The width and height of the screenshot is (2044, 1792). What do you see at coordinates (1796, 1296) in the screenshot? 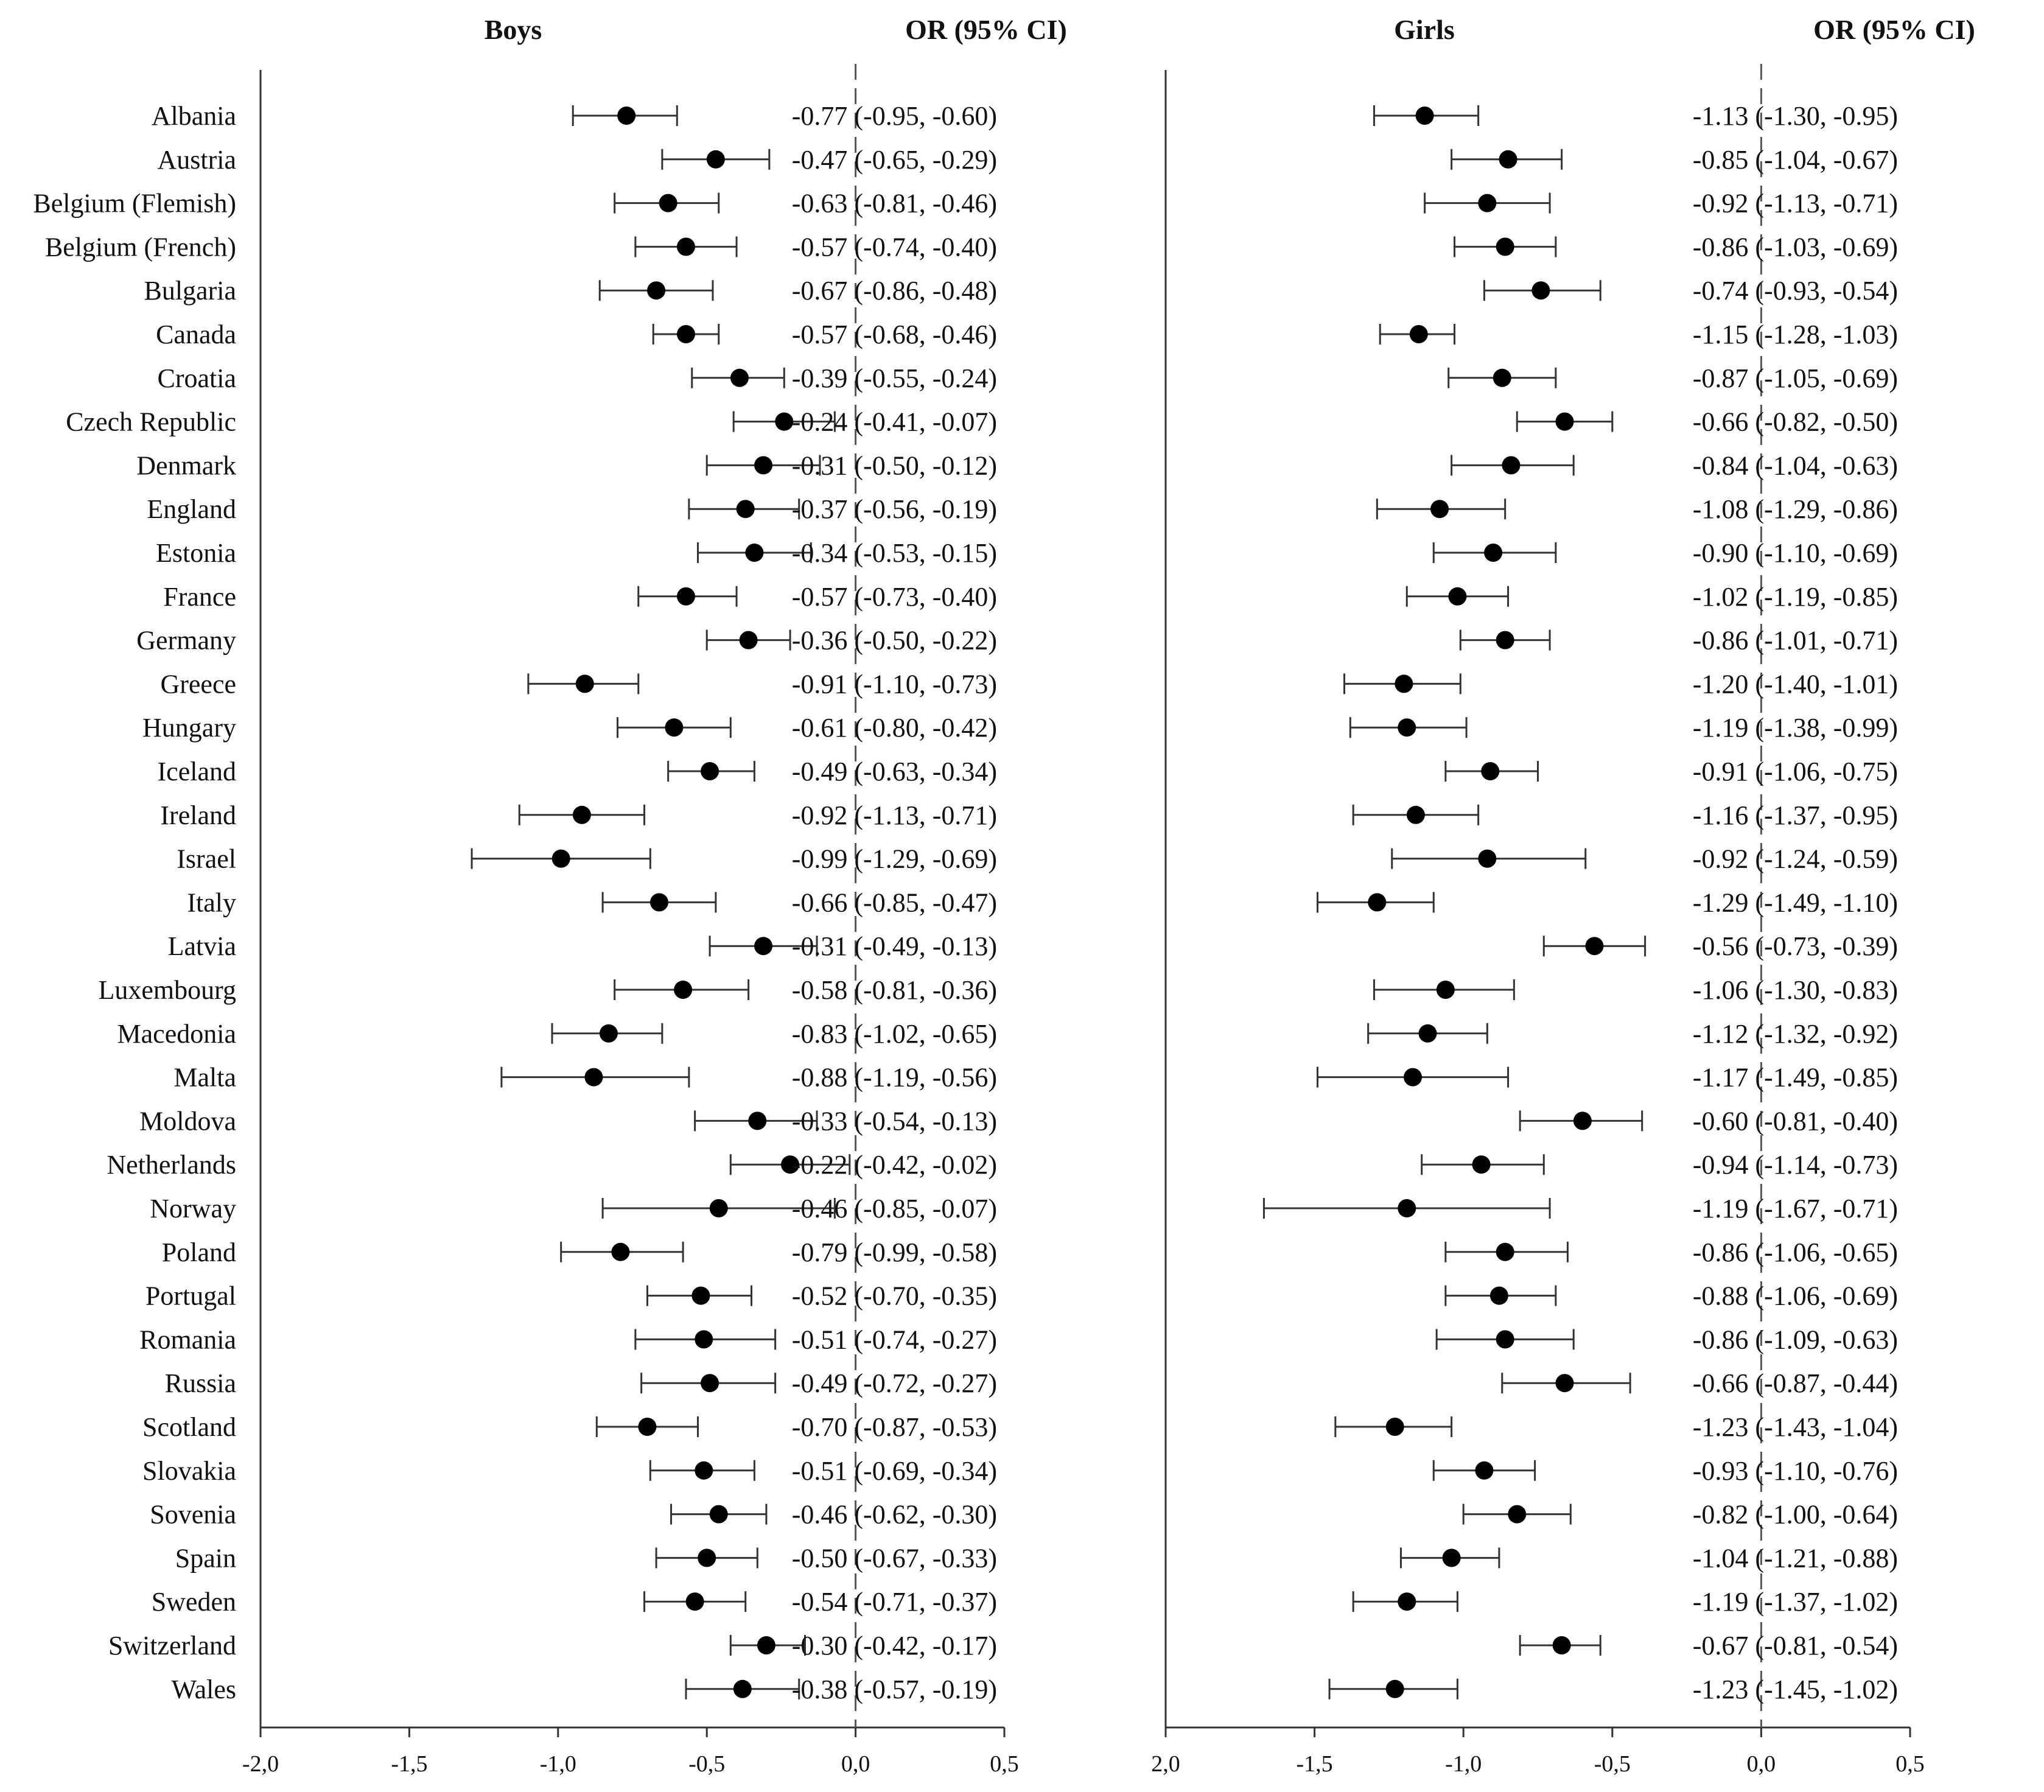
I see `girls-or-ci-label: -0.88 (-1.06, -0.69)` at bounding box center [1796, 1296].